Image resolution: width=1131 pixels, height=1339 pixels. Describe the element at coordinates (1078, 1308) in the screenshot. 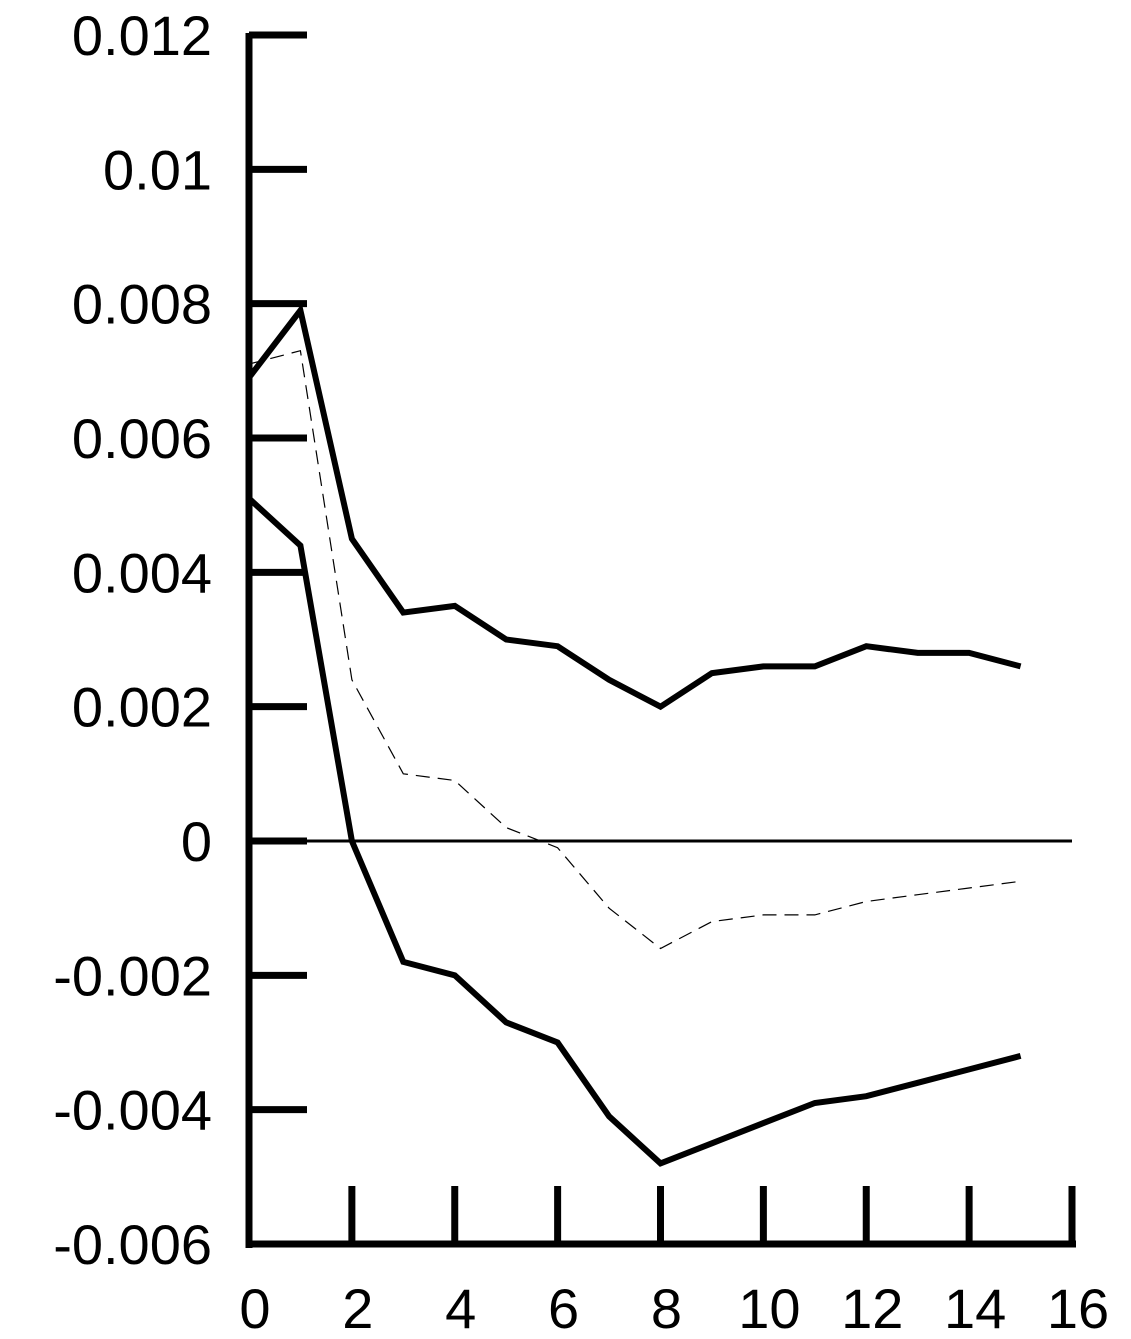

I see `x-tick-label: 16` at that location.